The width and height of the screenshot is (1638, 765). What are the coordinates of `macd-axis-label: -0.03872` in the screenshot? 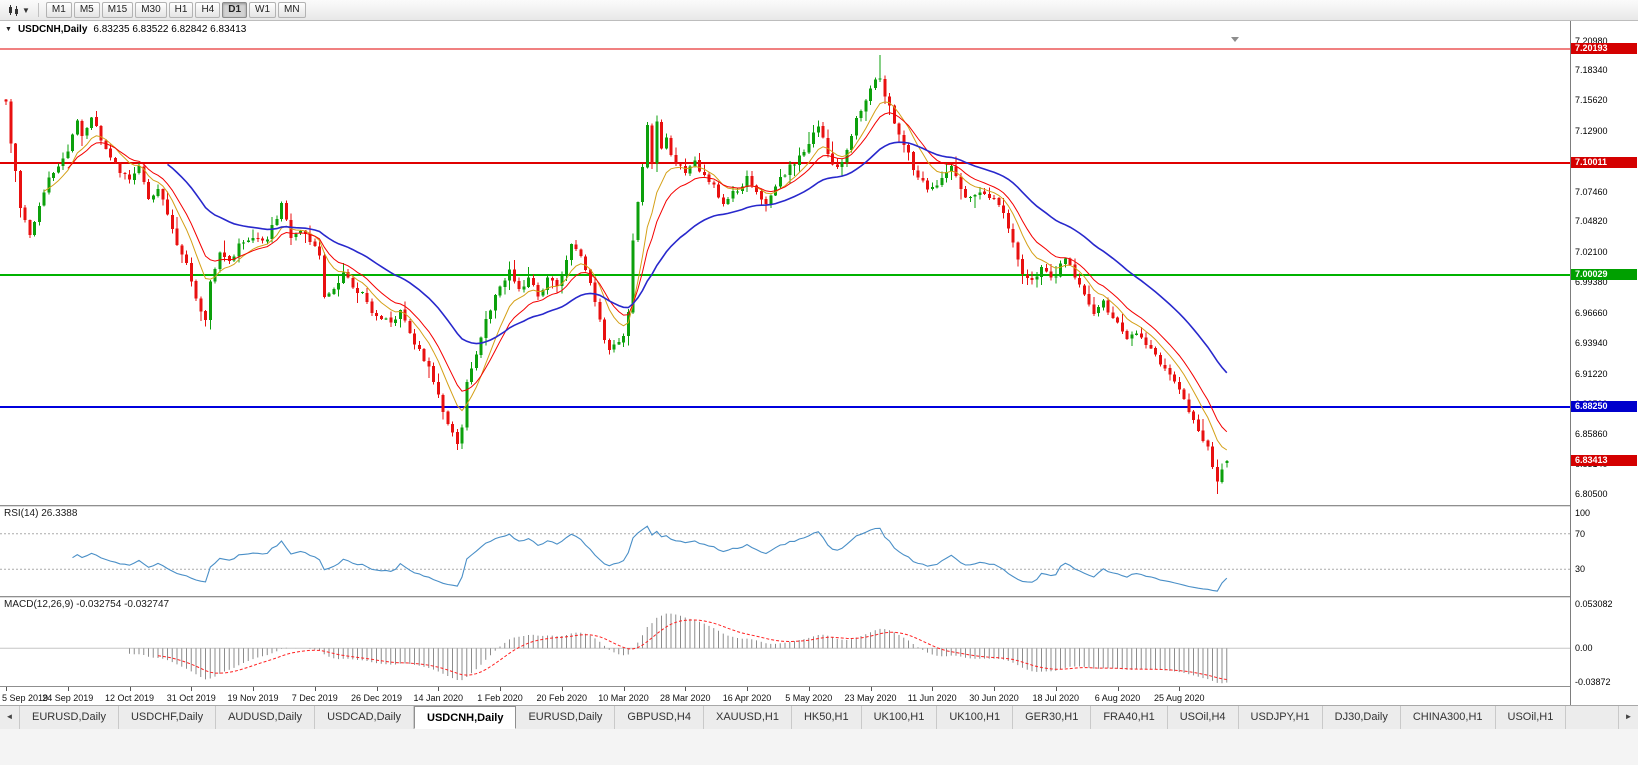 It's located at (1593, 682).